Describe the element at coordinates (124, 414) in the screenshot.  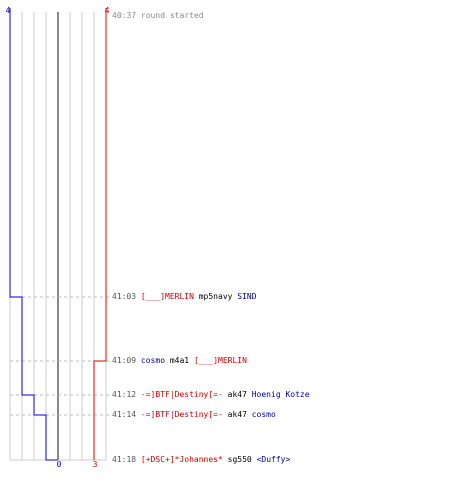
I see `event-time: 41:14` at that location.